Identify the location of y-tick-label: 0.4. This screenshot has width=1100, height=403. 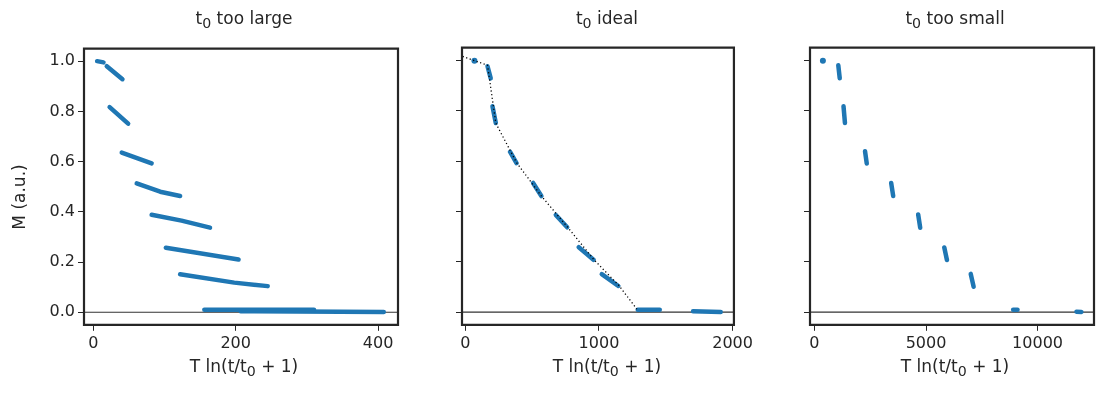
(62, 210).